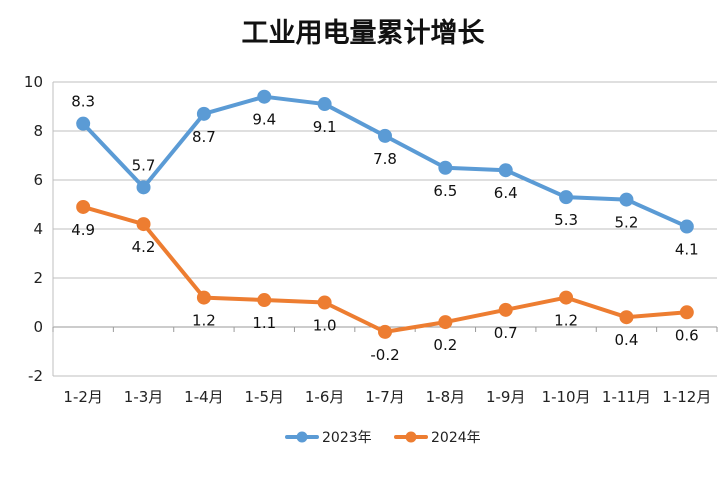 This screenshot has height=479, width=727. I want to click on data-label: 1.0, so click(325, 326).